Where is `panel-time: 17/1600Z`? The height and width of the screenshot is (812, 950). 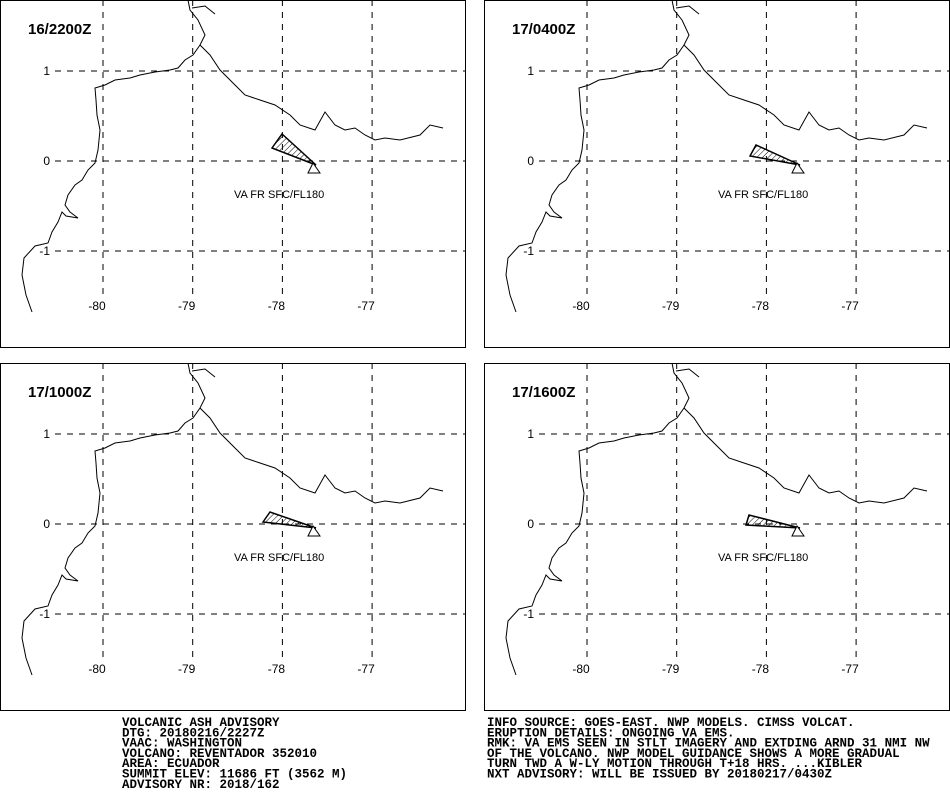 panel-time: 17/1600Z is located at coordinates (543, 392).